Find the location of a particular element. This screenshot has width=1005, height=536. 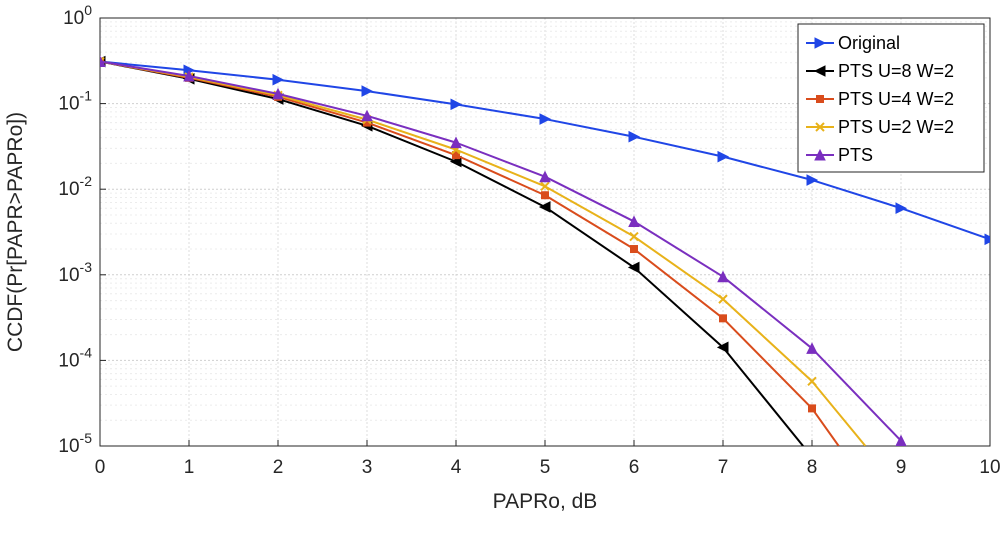

legend-entry: PTS is located at coordinates (839, 155).